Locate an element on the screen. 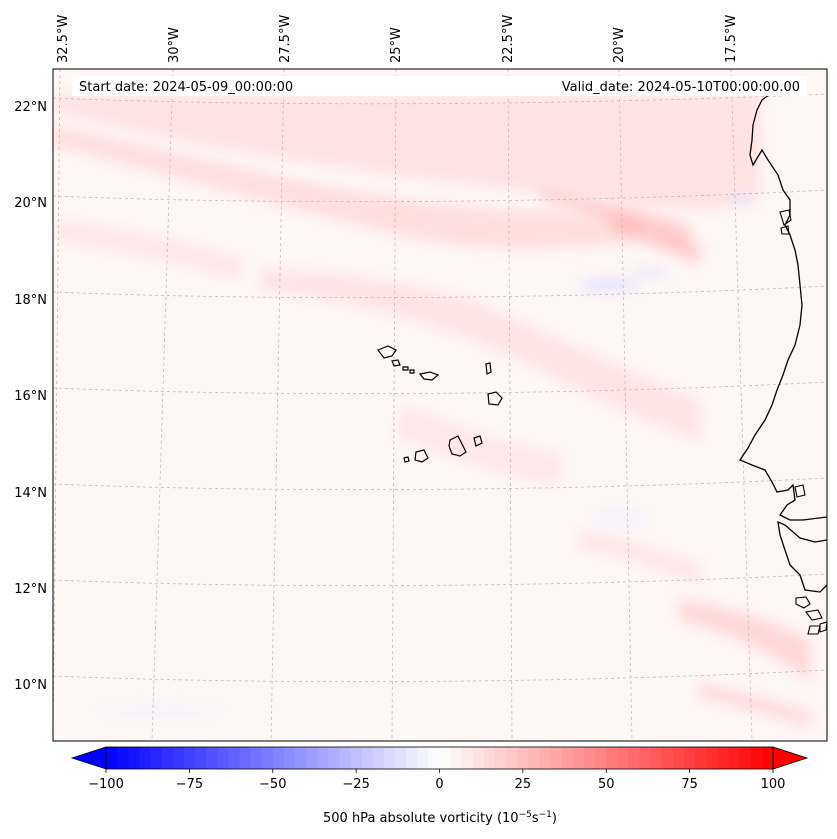 This screenshot has width=837, height=839. colorbar-extend-min is located at coordinates (88, 758).